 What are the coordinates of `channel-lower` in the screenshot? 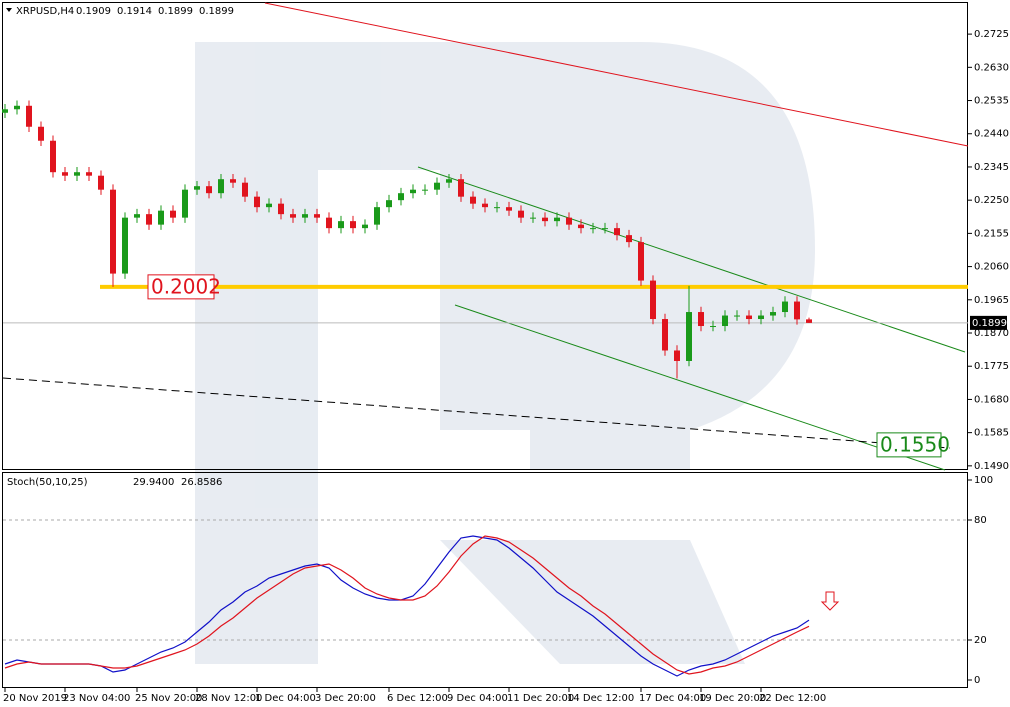 It's located at (700, 387).